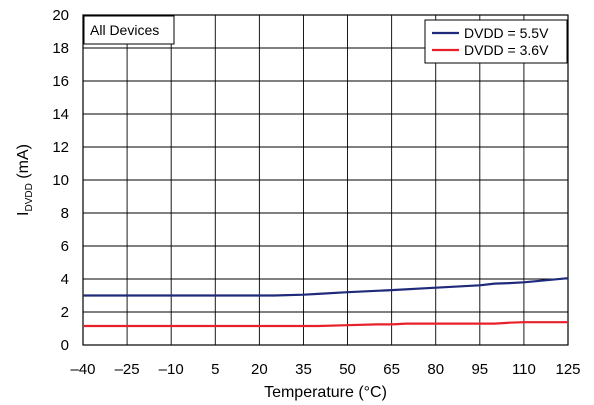  I want to click on y-tick-label: 20, so click(60, 15).